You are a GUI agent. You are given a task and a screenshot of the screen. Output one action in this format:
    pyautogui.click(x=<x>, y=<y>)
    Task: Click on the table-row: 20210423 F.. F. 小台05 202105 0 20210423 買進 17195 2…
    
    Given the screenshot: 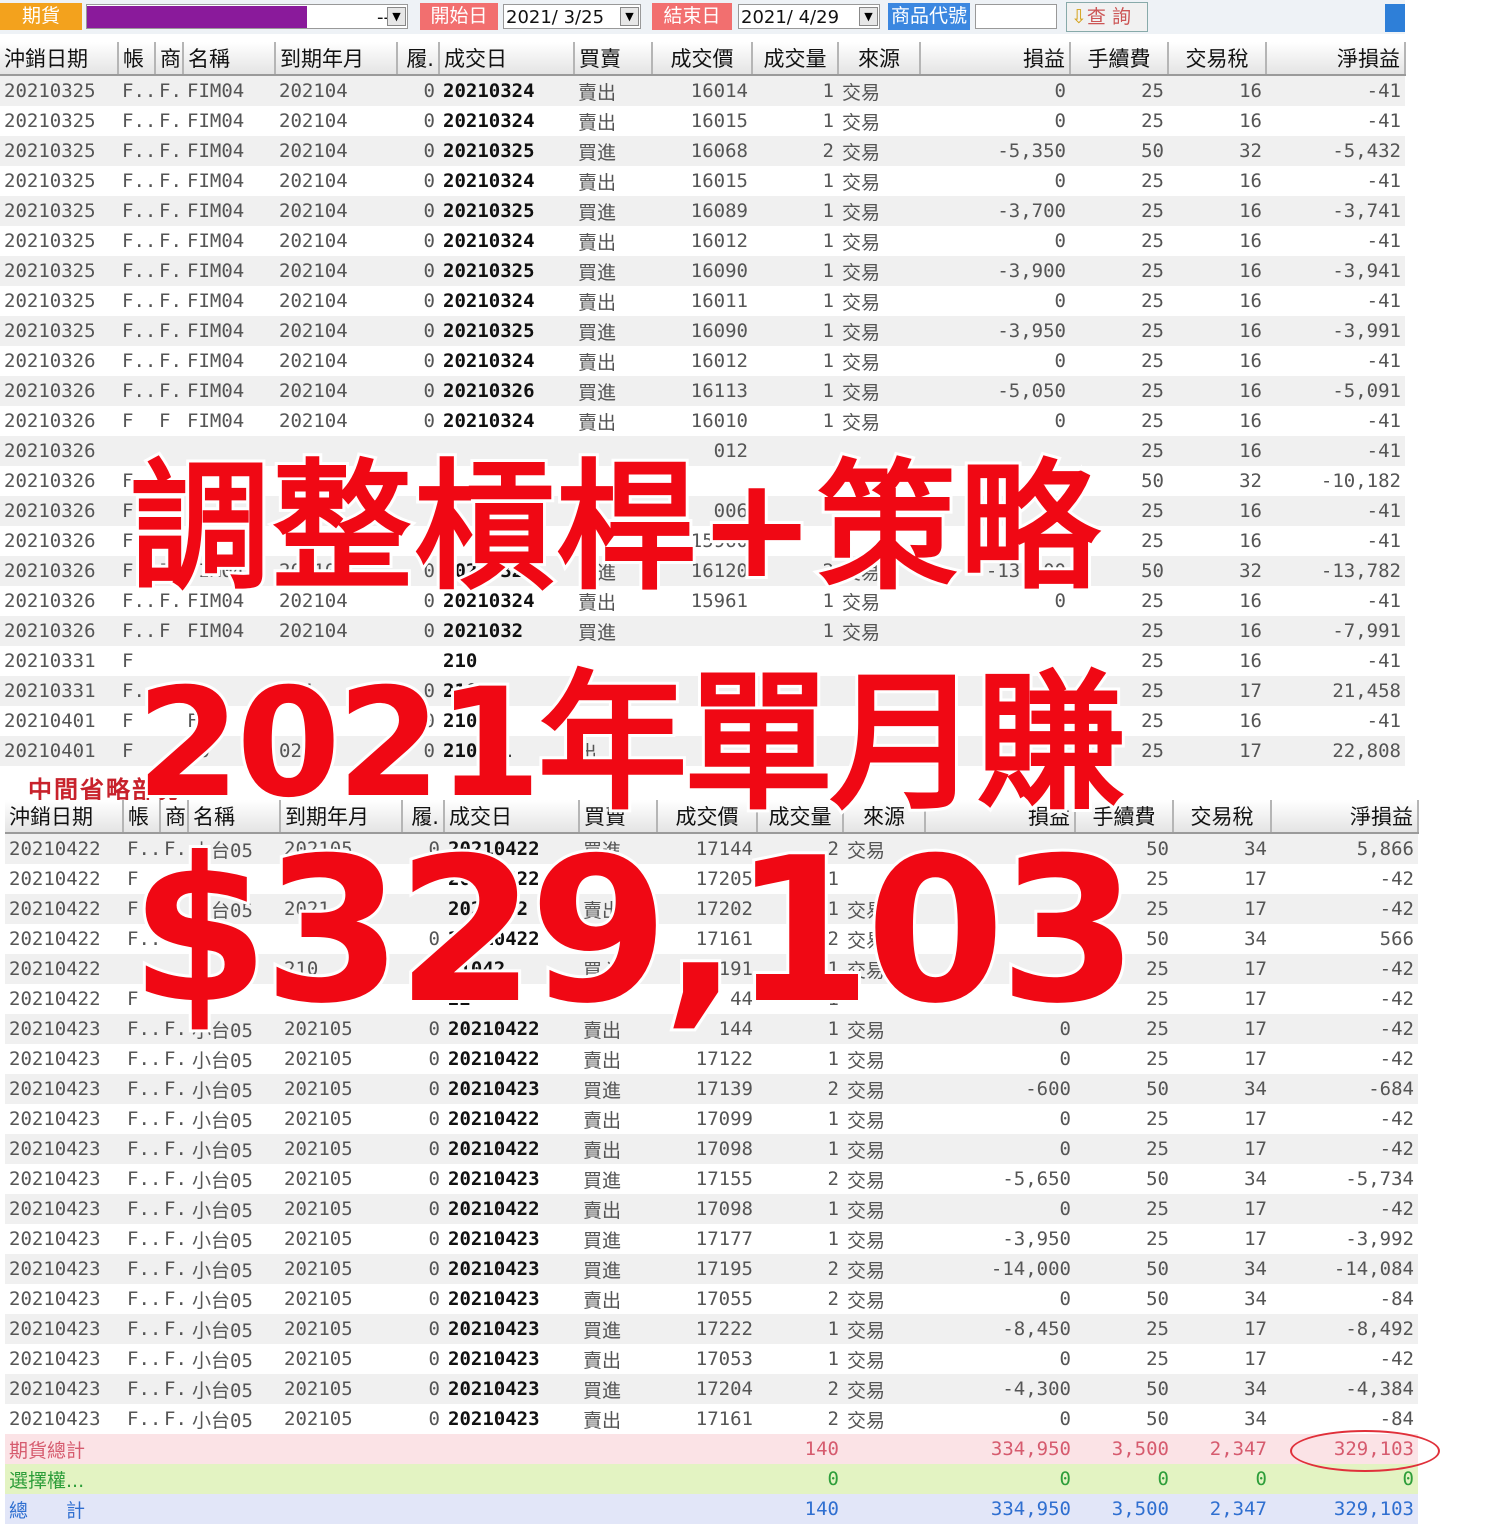 What is the action you would take?
    pyautogui.click(x=711, y=1269)
    